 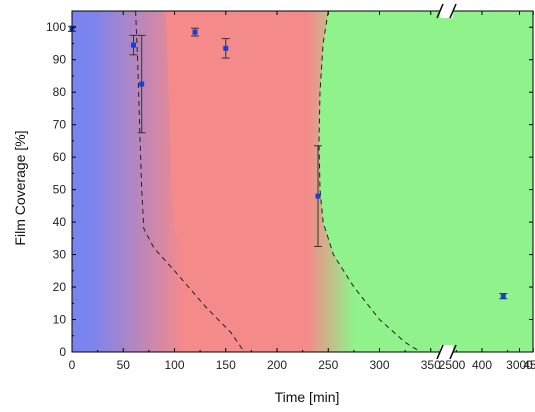 I want to click on x-tick-label: 50, so click(x=124, y=365).